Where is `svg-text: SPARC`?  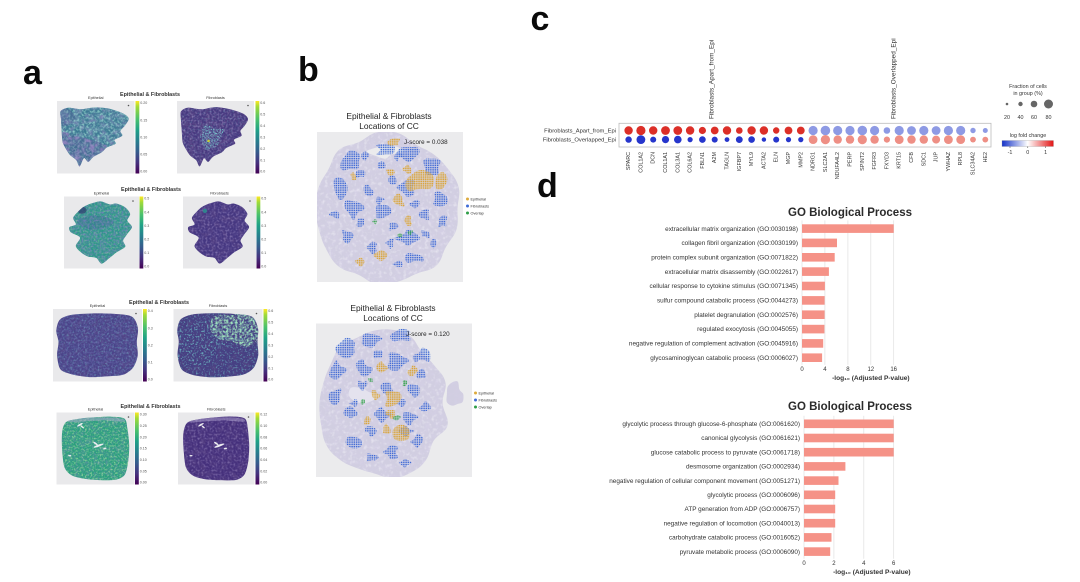
svg-text: SPARC is located at coordinates (629, 161).